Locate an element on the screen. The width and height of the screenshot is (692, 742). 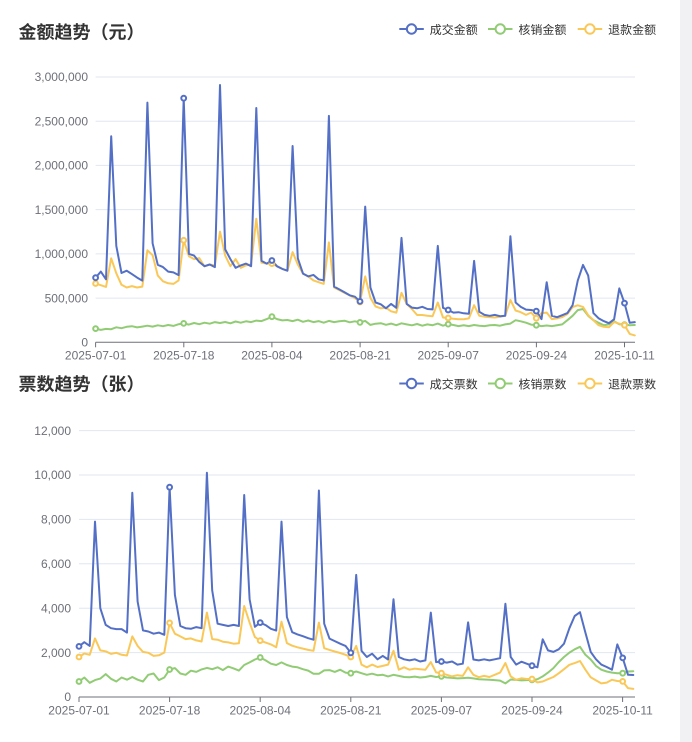
svg-text: 2,500,000 is located at coordinates (62, 121).